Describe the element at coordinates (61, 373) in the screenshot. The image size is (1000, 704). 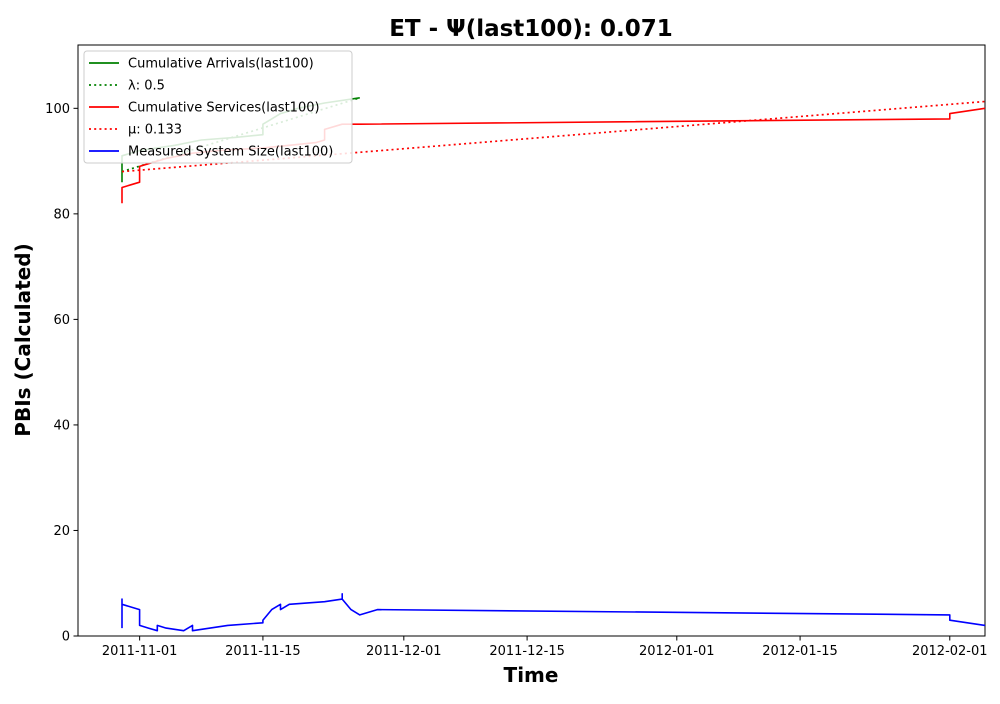
I see `y-axis: 0 20 40 60 80 100` at that location.